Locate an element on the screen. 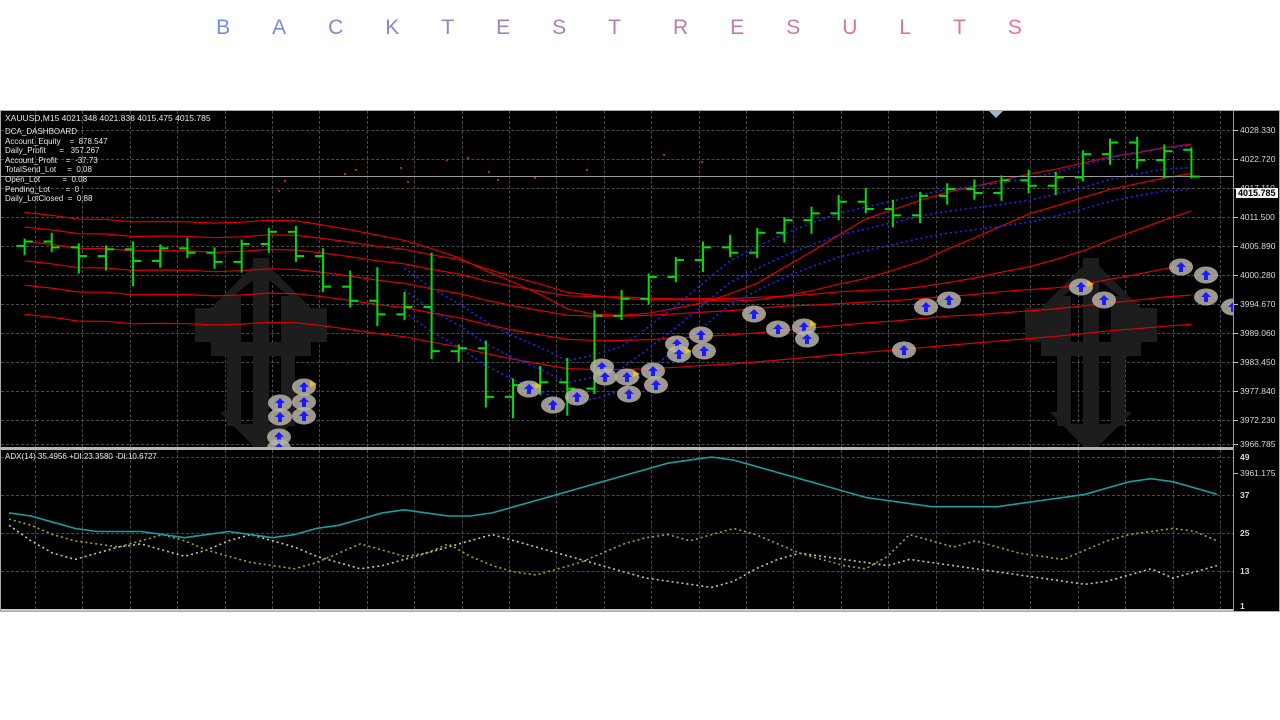  title-letter: R is located at coordinates (681, 27).